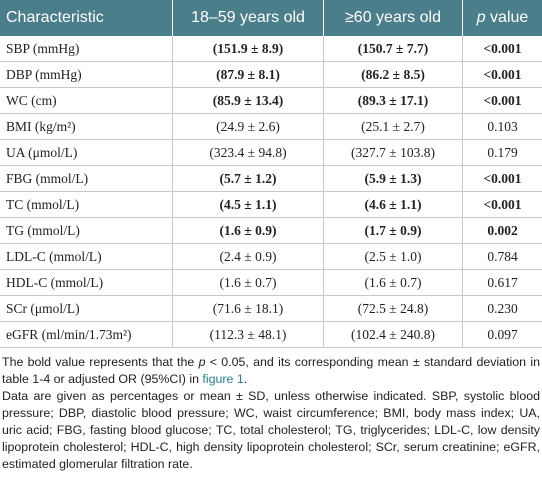  I want to click on table-row: BMI (kg/m²) (24.9 ± 2.6) (25.1 ± 2.7) 0.103, so click(271, 126).